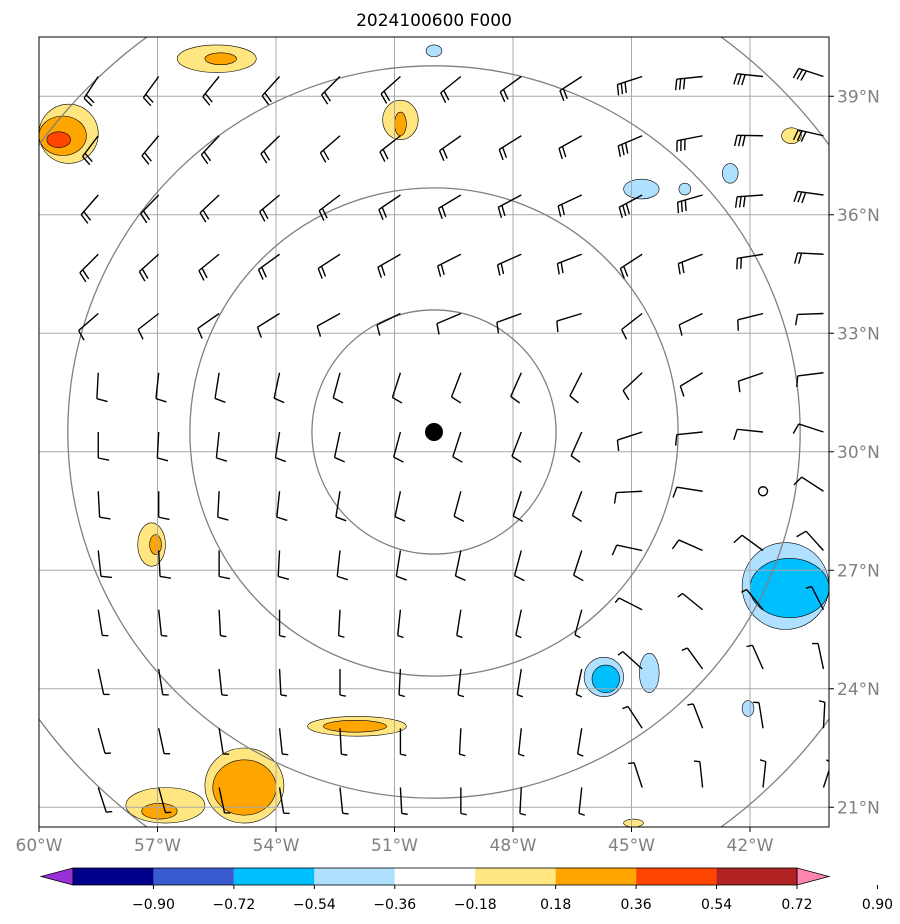  Describe the element at coordinates (513, 846) in the screenshot. I see `x-tick-label: 48°W` at that location.